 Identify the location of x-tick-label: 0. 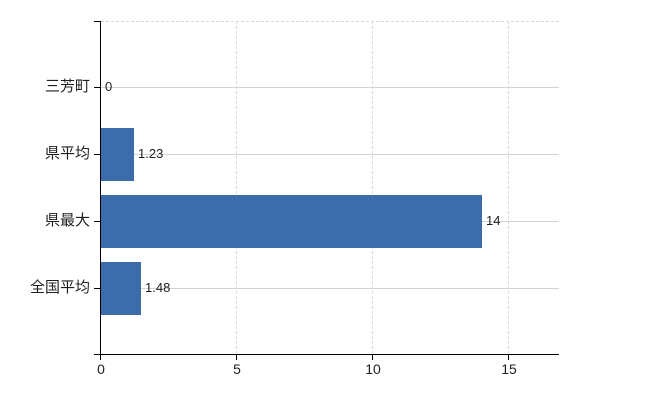
(101, 369).